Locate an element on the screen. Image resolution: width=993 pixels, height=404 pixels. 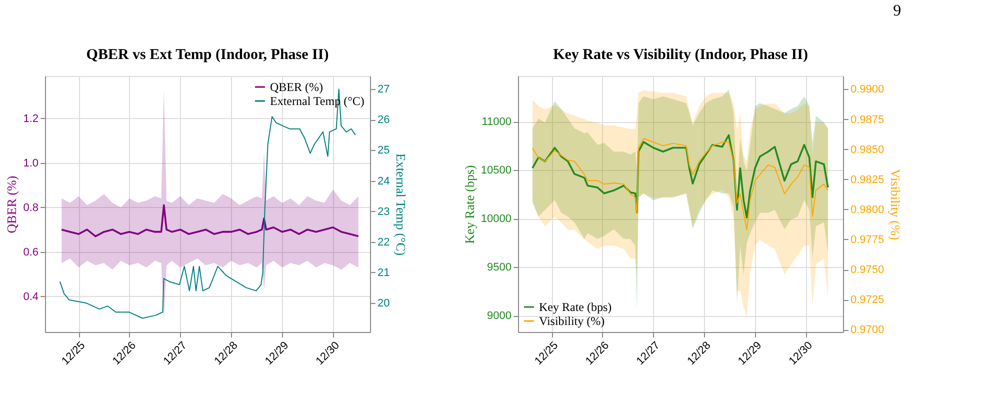
y2-tick-label: 23 is located at coordinates (384, 212).